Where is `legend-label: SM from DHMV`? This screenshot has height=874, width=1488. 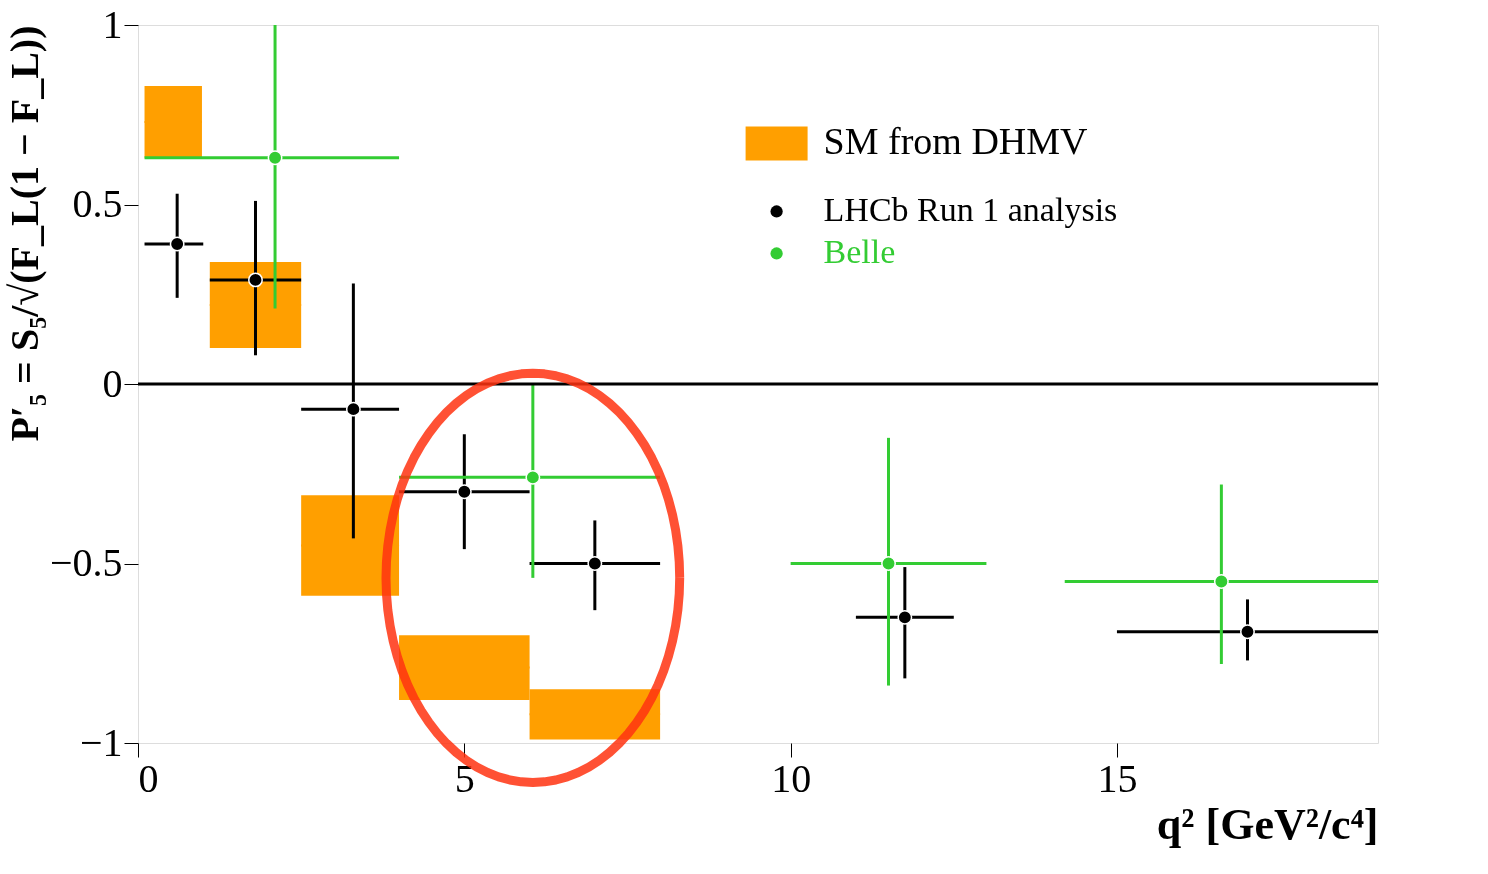
legend-label: SM from DHMV is located at coordinates (956, 141).